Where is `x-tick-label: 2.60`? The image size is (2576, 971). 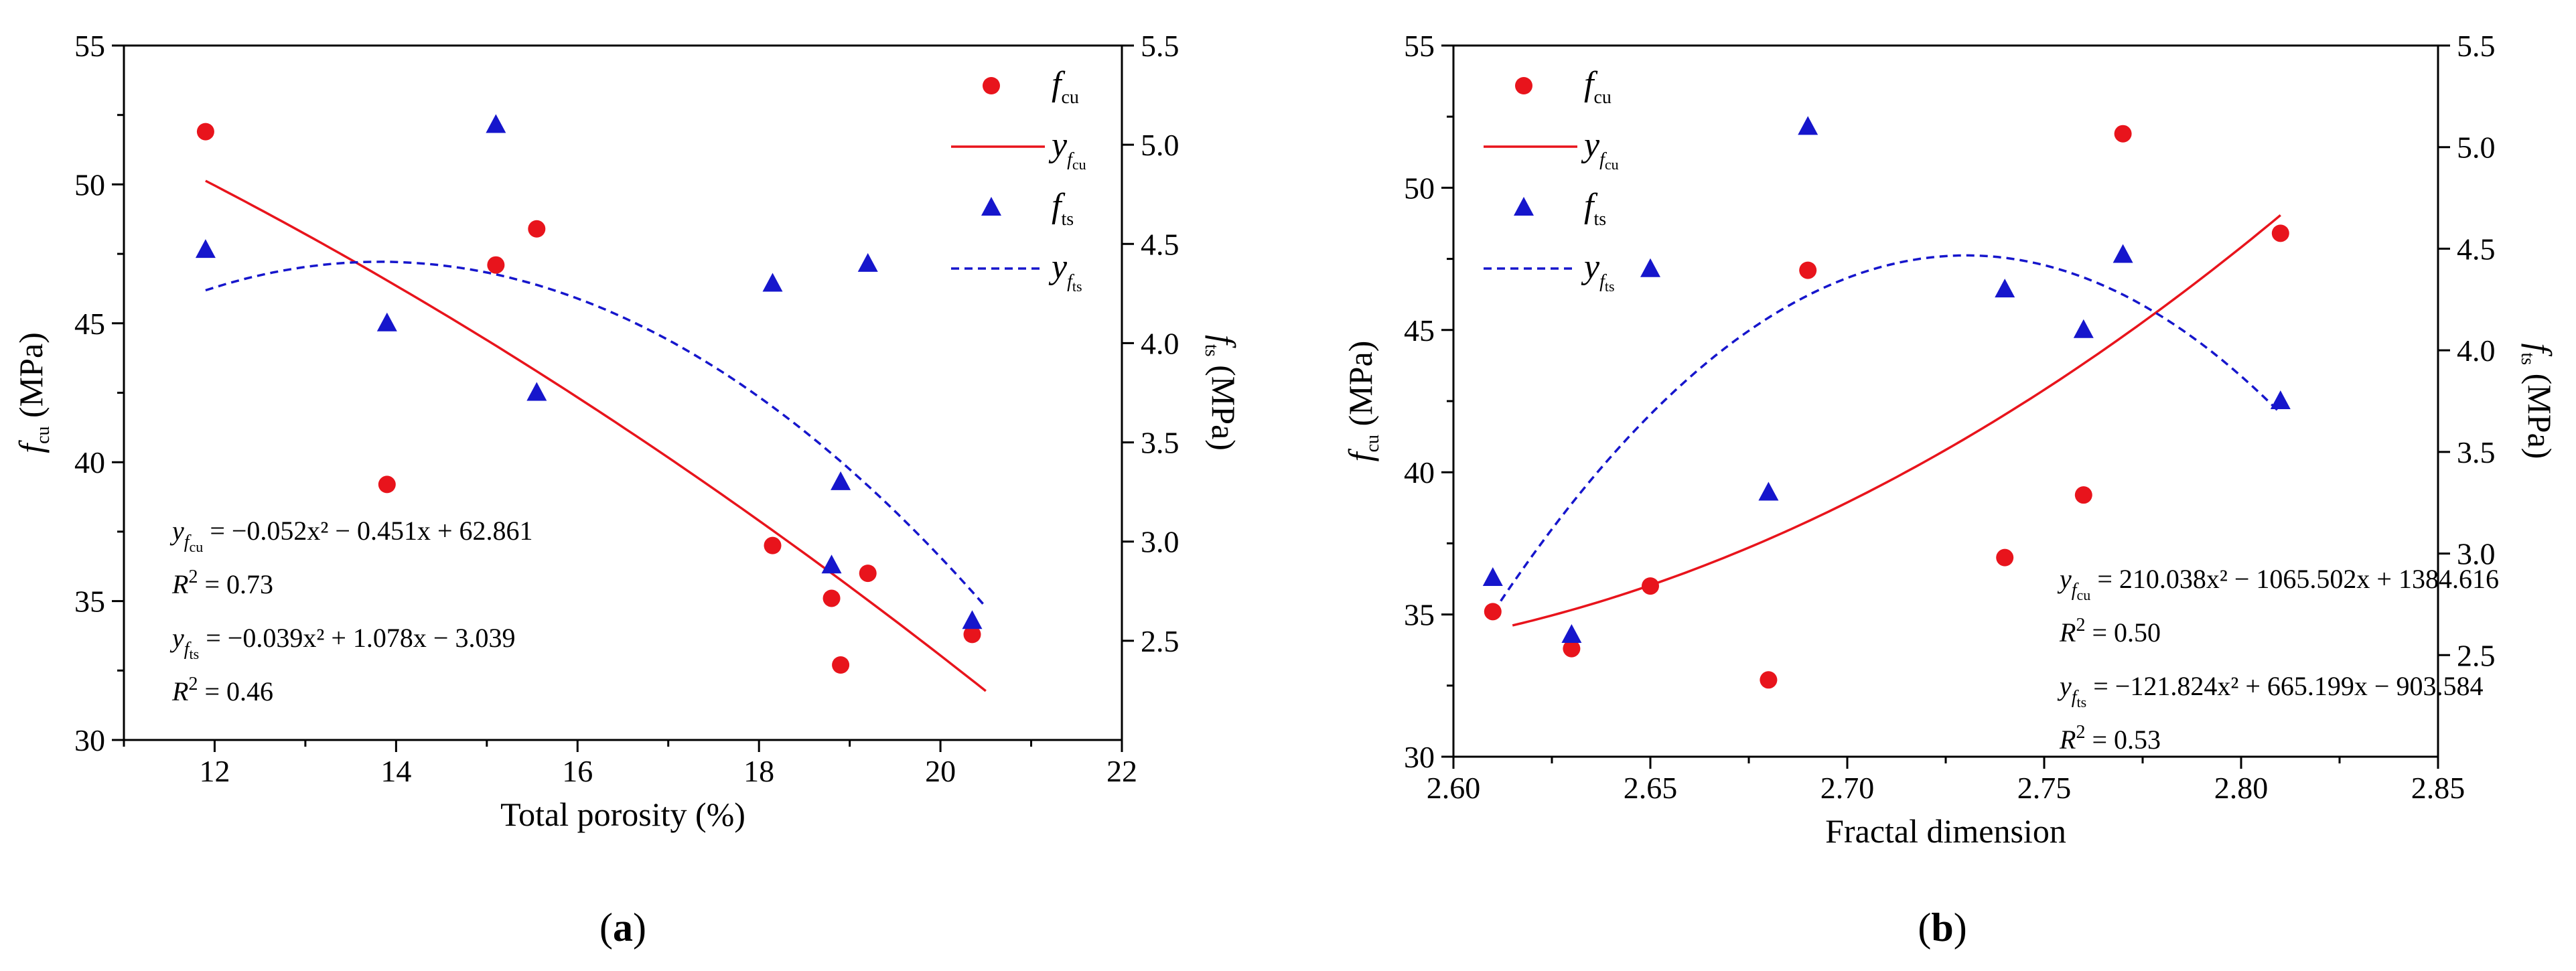 x-tick-label: 2.60 is located at coordinates (1454, 788).